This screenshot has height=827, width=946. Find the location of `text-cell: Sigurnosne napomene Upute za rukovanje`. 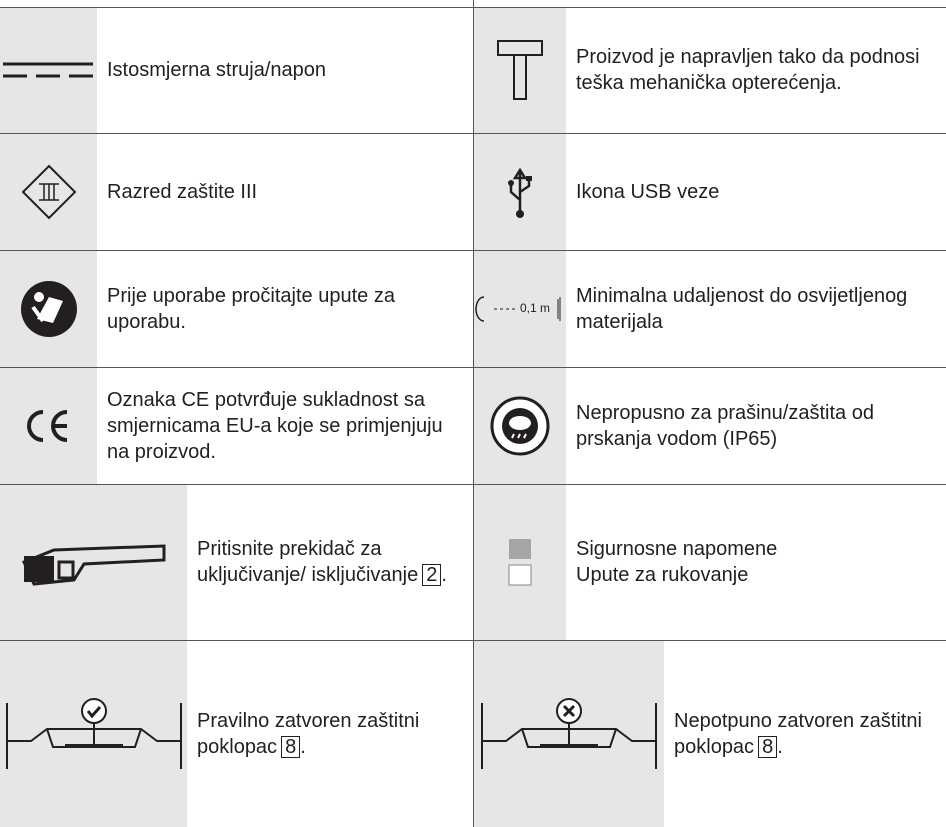

text-cell: Sigurnosne napomene Upute za rukovanje is located at coordinates (756, 562).